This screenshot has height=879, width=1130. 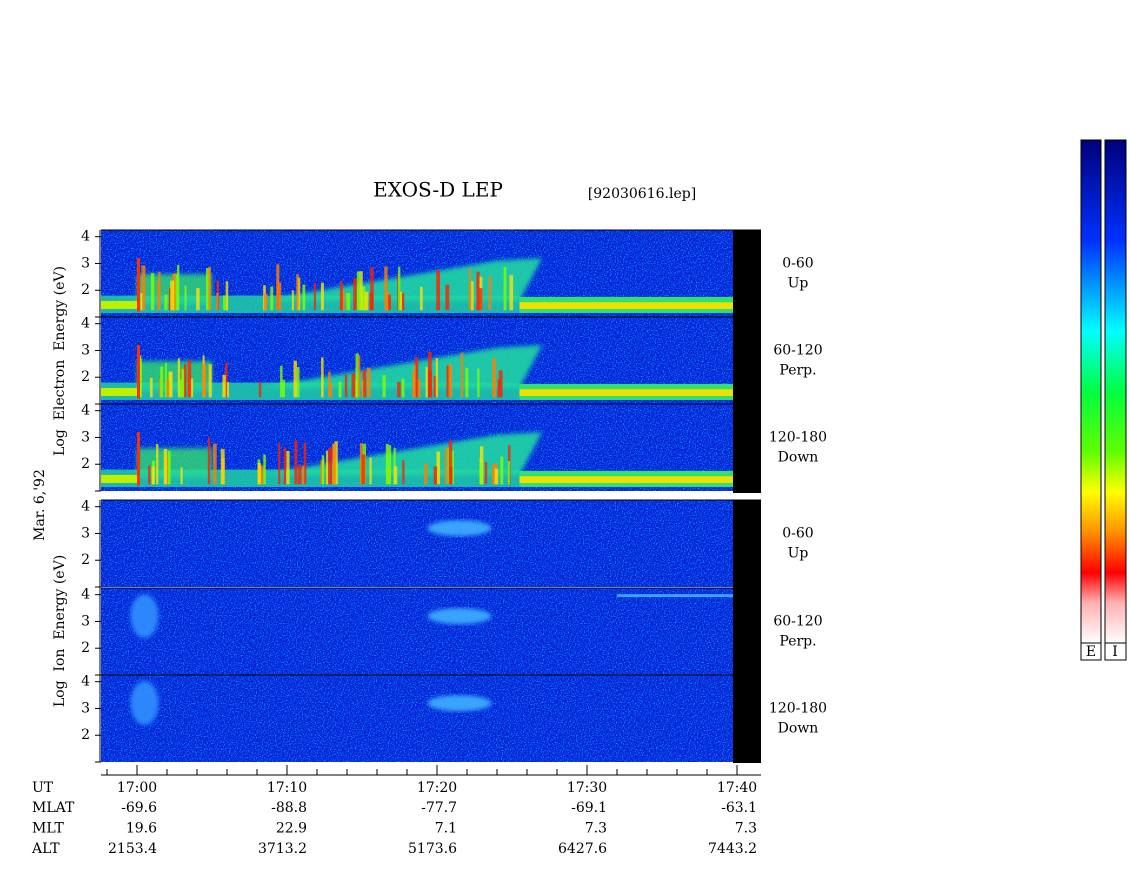 What do you see at coordinates (589, 808) in the screenshot?
I see `orbit-value: -69.1` at bounding box center [589, 808].